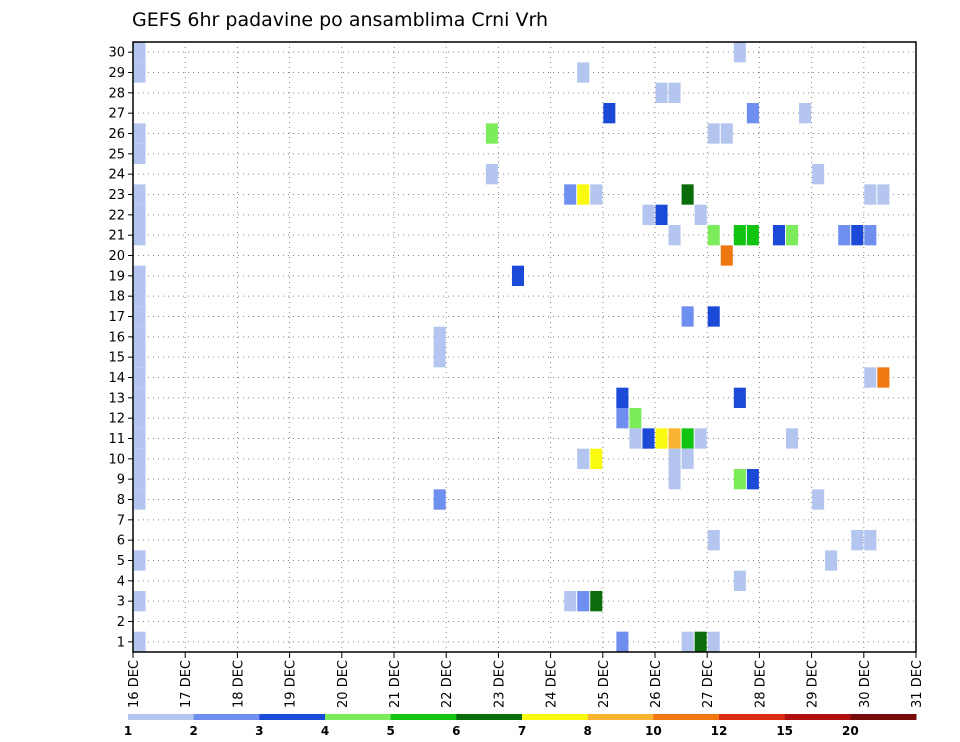  Describe the element at coordinates (121, 602) in the screenshot. I see `y-tick-label: 3` at that location.